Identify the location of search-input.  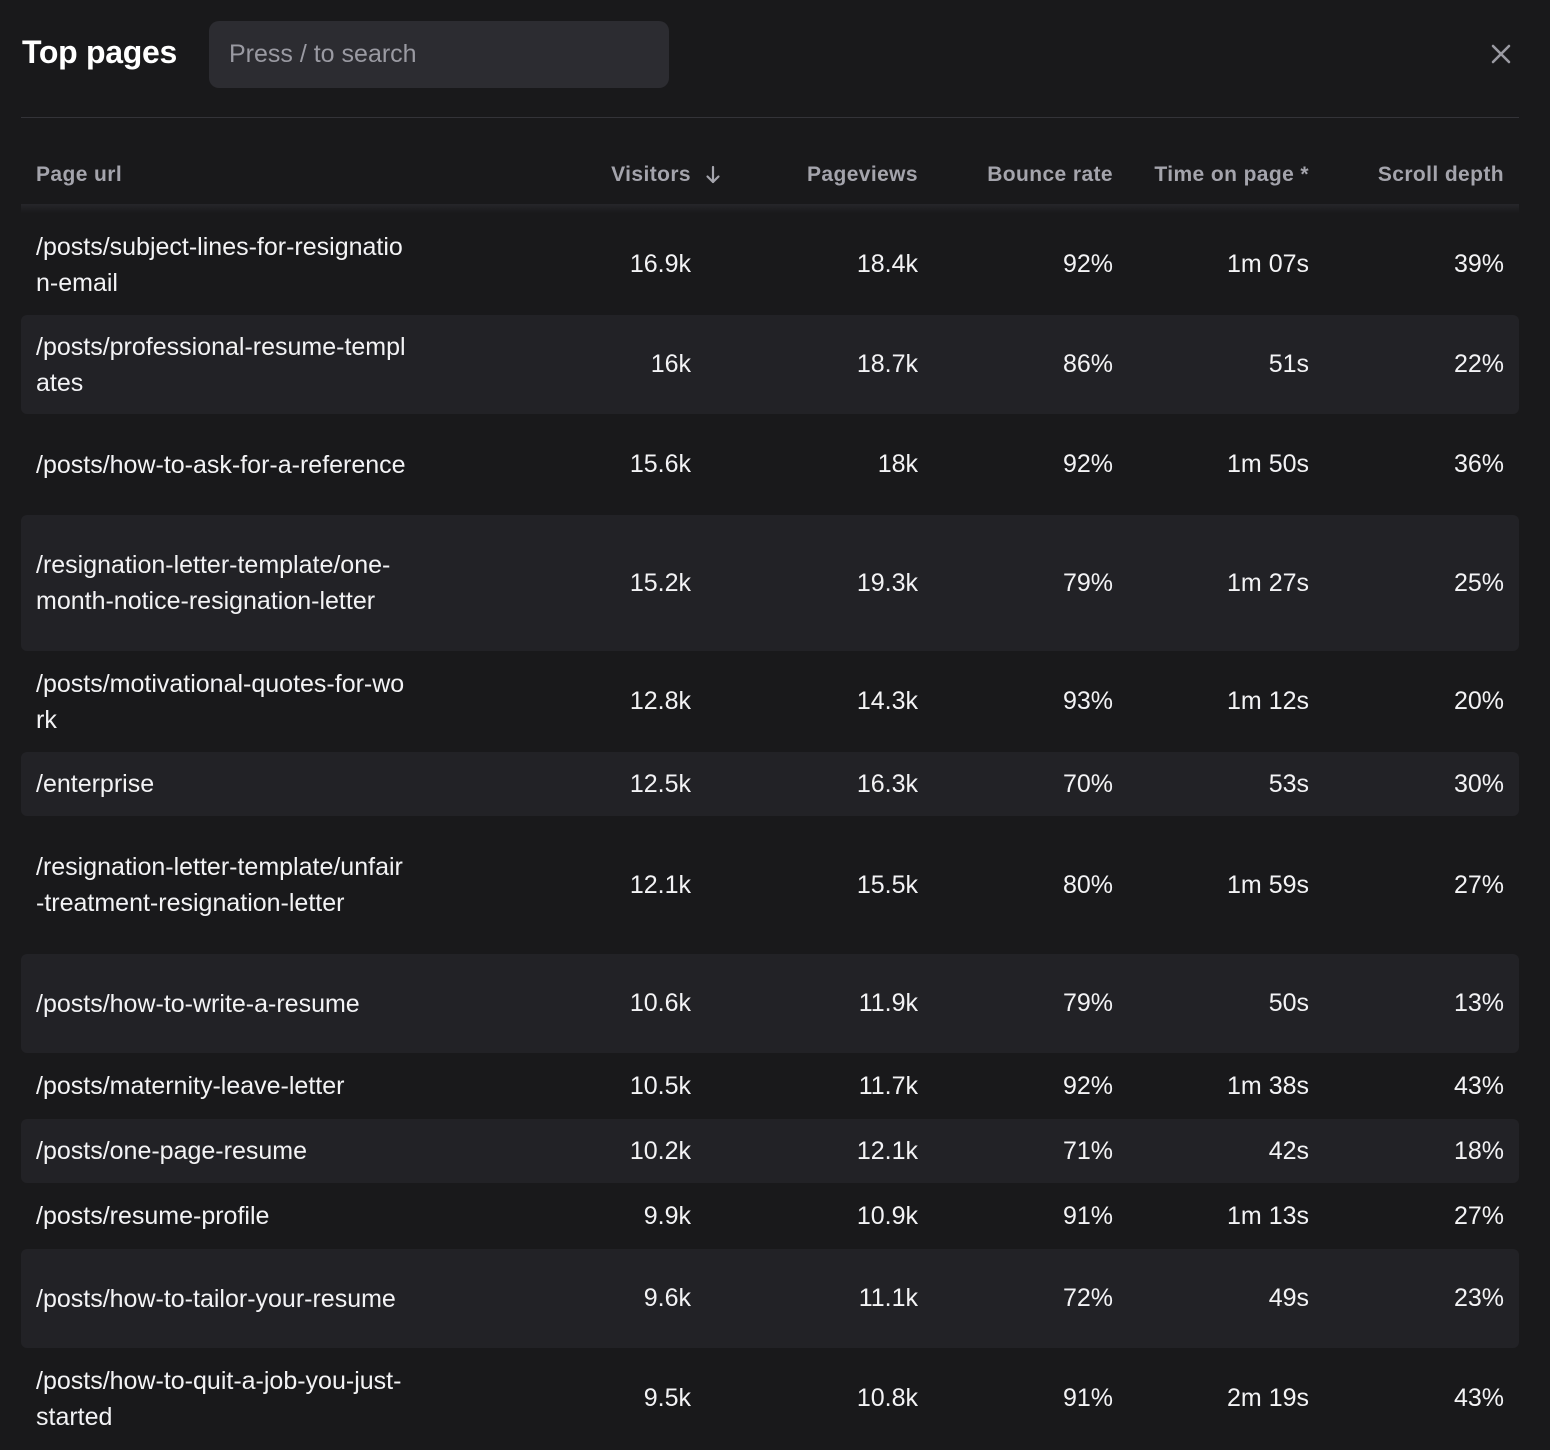
(439, 54).